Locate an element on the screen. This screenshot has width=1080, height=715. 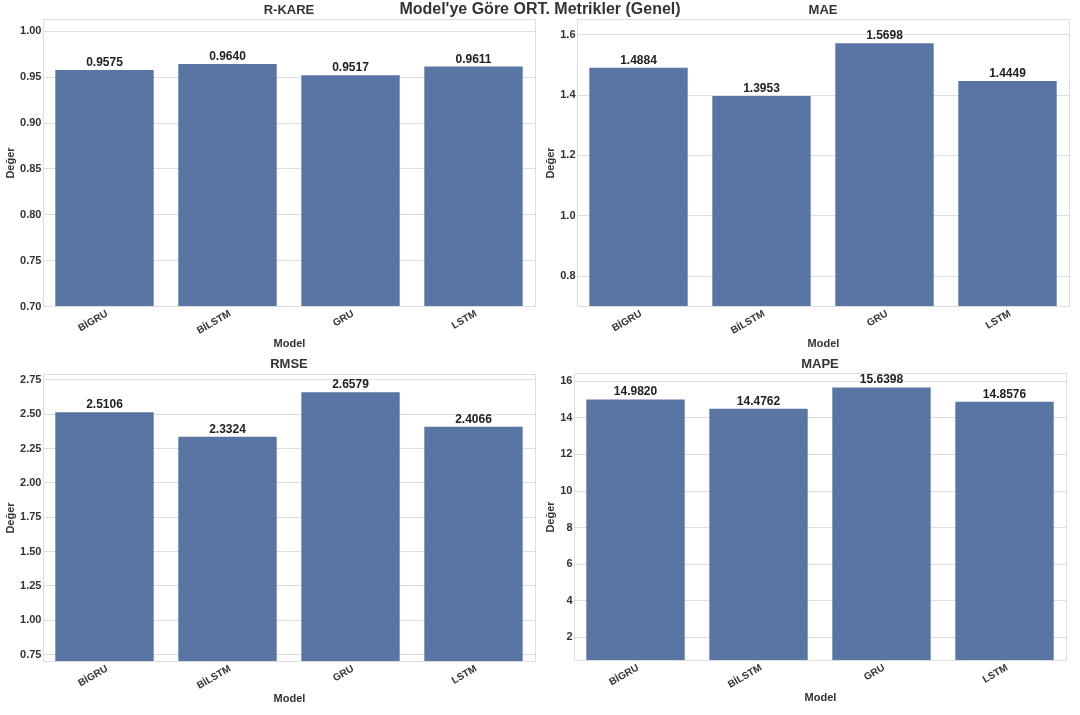
y-tick-label: 1.25 is located at coordinates (31, 584).